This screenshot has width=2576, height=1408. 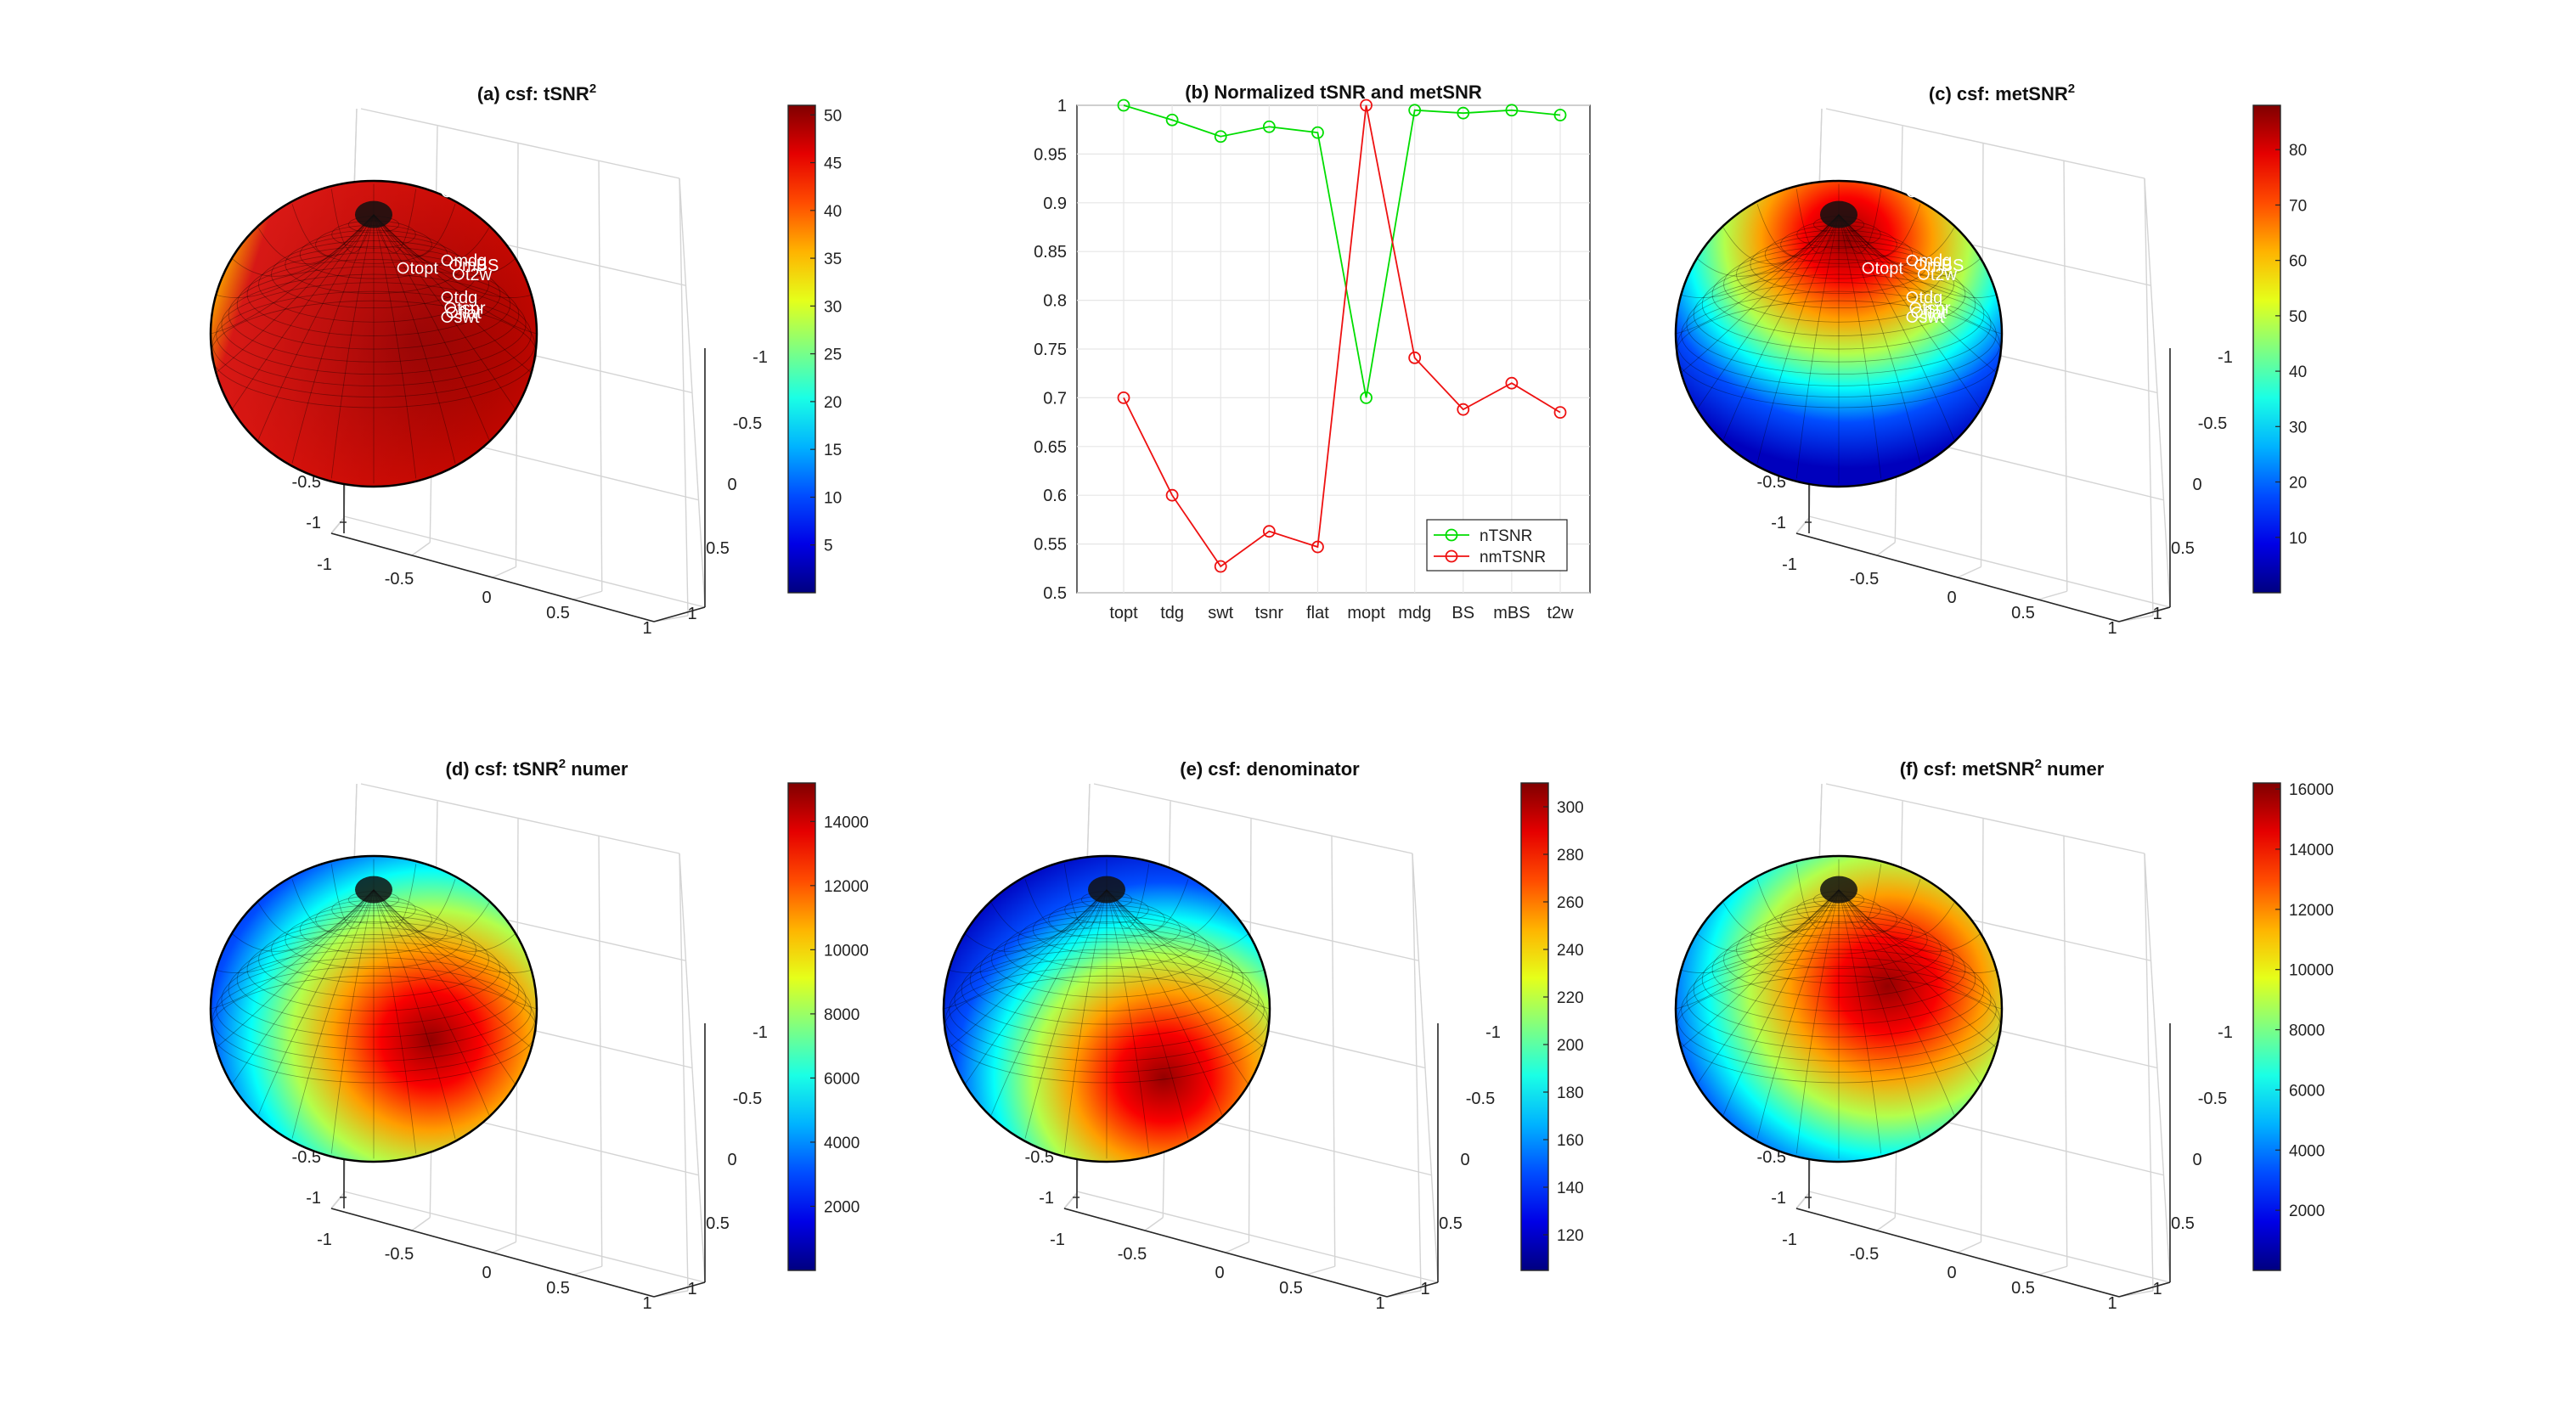 I want to click on panel-b-ytick: 0.8, so click(x=1055, y=301).